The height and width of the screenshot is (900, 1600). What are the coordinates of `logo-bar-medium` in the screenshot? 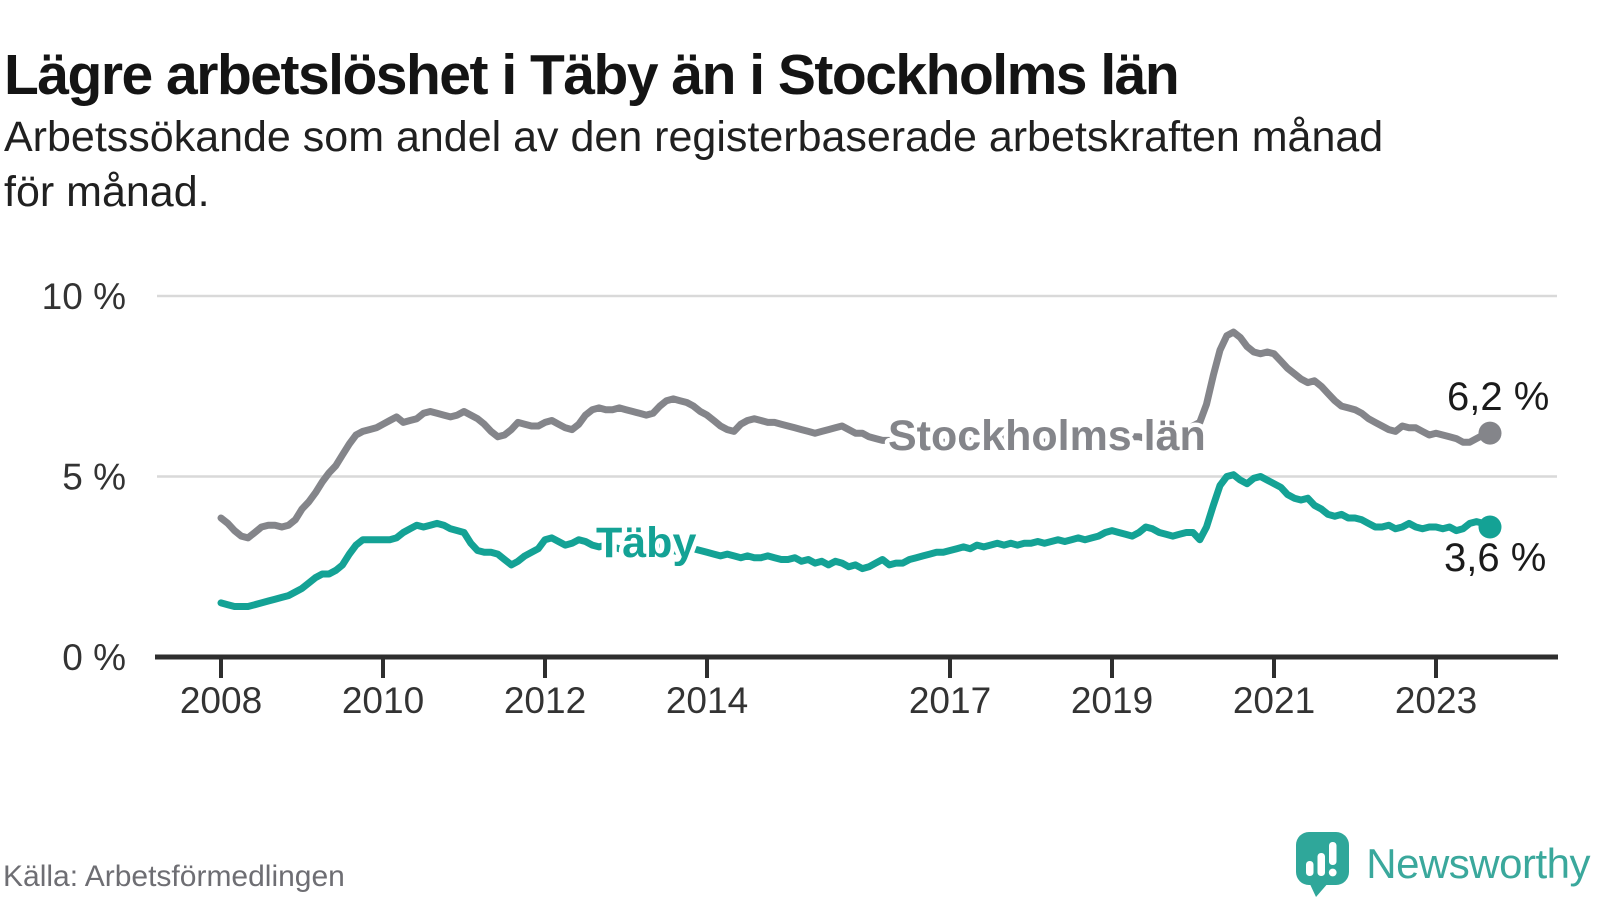 It's located at (1321, 864).